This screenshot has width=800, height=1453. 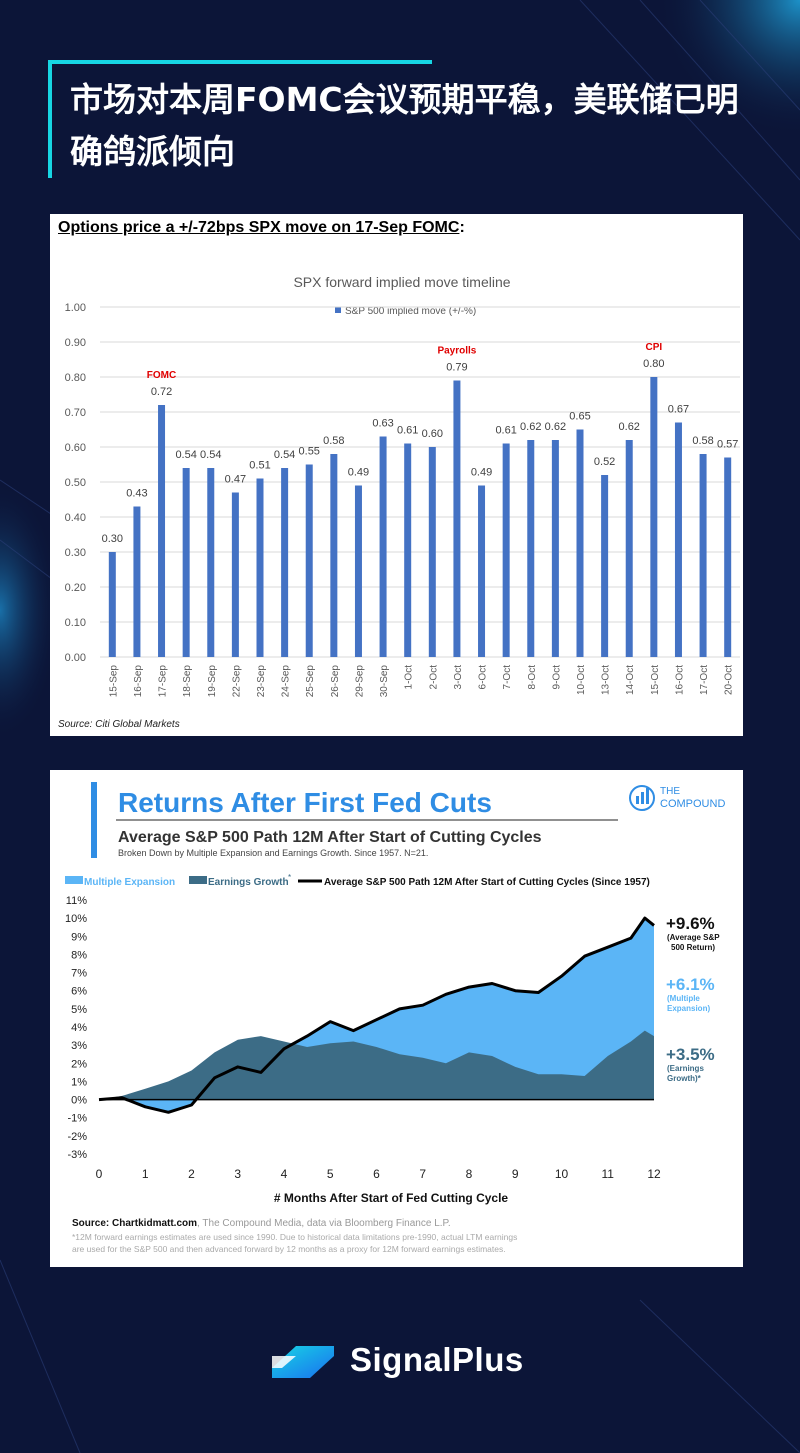 What do you see at coordinates (76, 919) in the screenshot?
I see `chart2-ytick: 10%` at bounding box center [76, 919].